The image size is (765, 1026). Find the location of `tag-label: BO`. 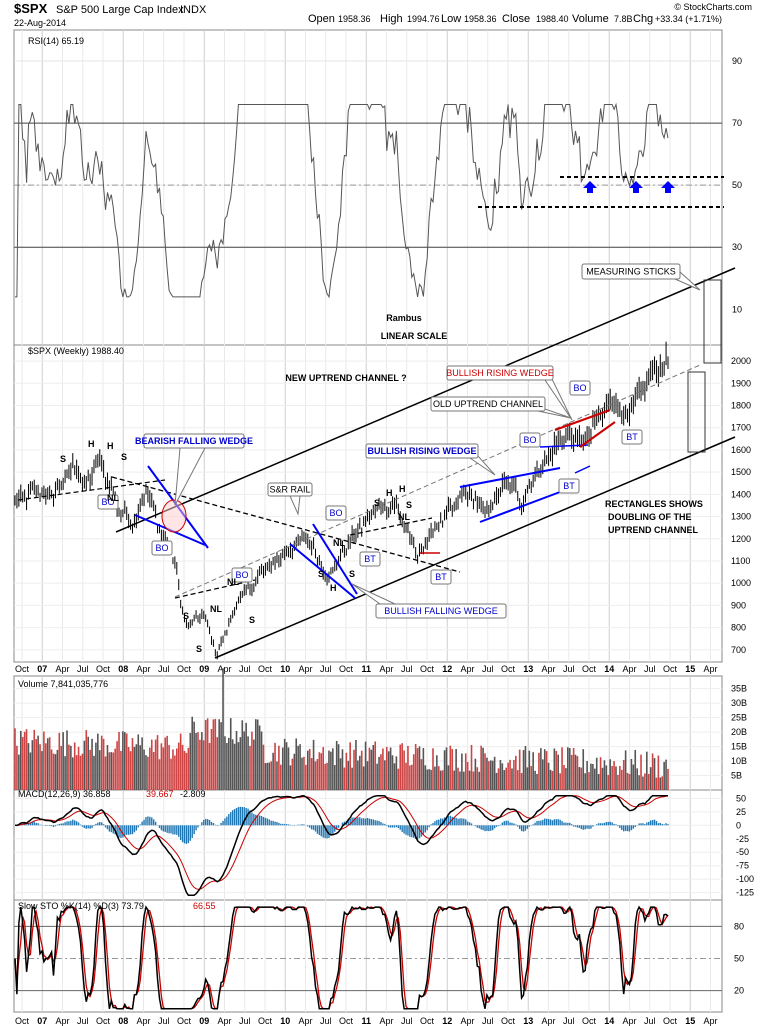

tag-label: BO is located at coordinates (241, 575).